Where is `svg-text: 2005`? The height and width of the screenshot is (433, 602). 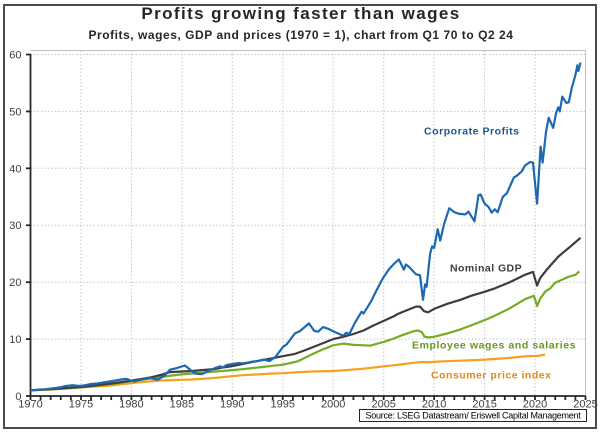
svg-text: 2005 is located at coordinates (383, 405).